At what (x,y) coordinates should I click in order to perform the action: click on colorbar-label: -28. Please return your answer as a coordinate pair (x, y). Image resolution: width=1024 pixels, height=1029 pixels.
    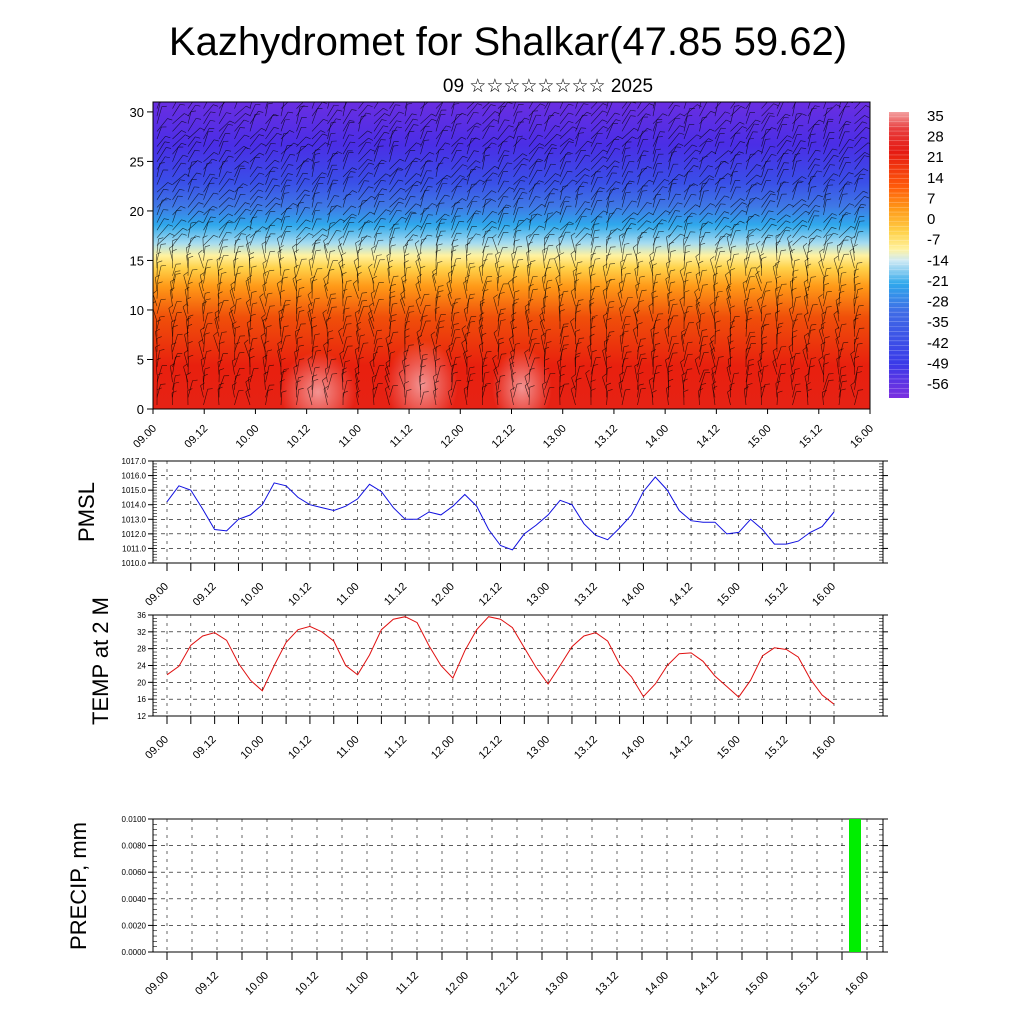
    Looking at the image, I should click on (938, 302).